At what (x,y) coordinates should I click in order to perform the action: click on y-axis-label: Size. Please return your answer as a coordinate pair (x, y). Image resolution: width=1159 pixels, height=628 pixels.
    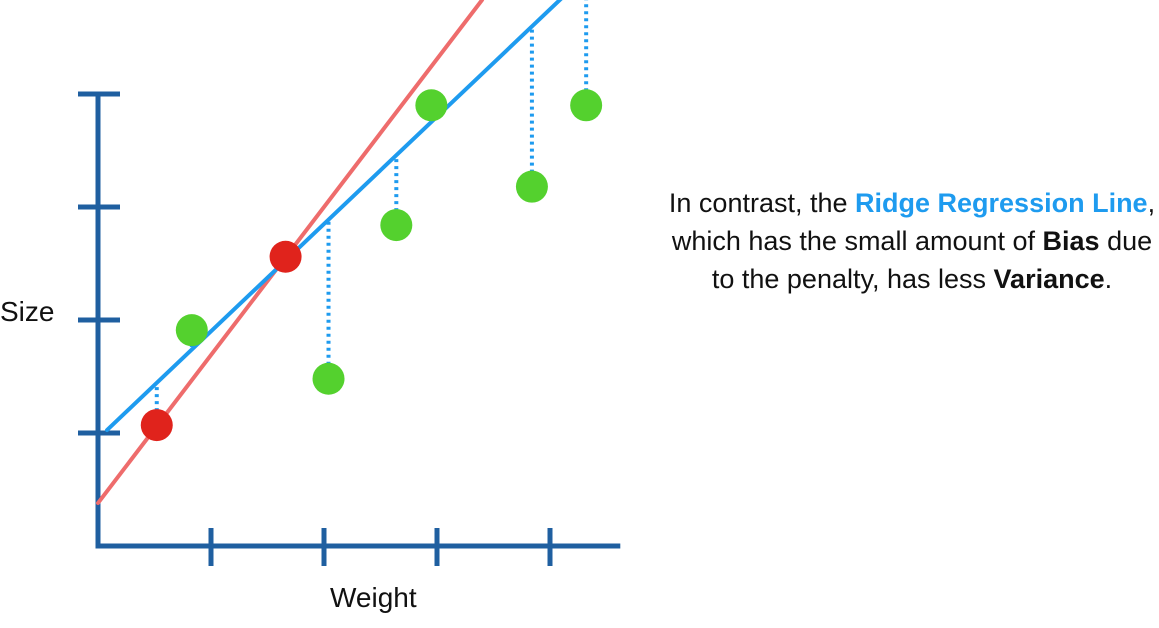
    Looking at the image, I should click on (27, 311).